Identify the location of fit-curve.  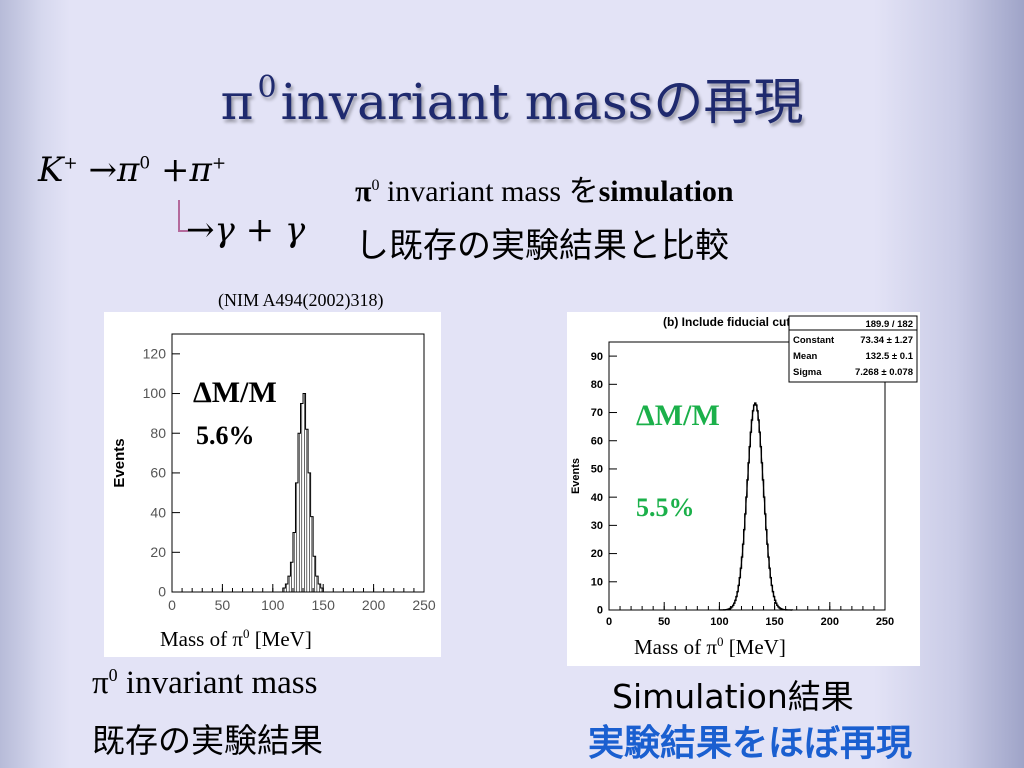
(755, 506).